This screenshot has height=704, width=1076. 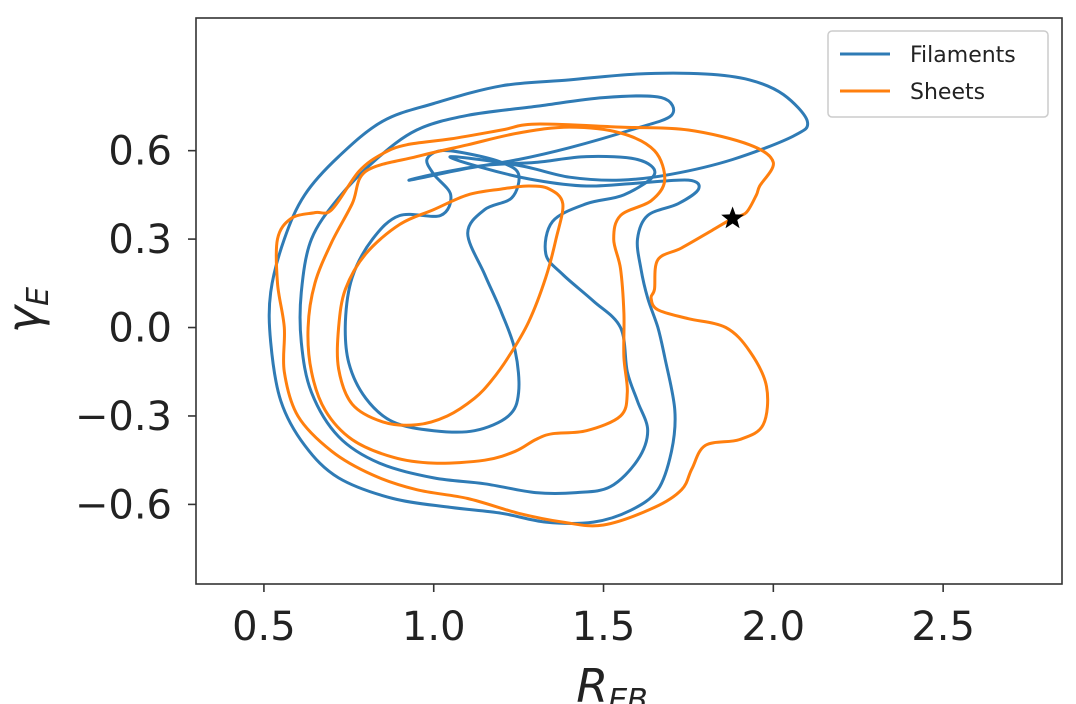 What do you see at coordinates (774, 627) in the screenshot?
I see `x-tick-label: 2.0` at bounding box center [774, 627].